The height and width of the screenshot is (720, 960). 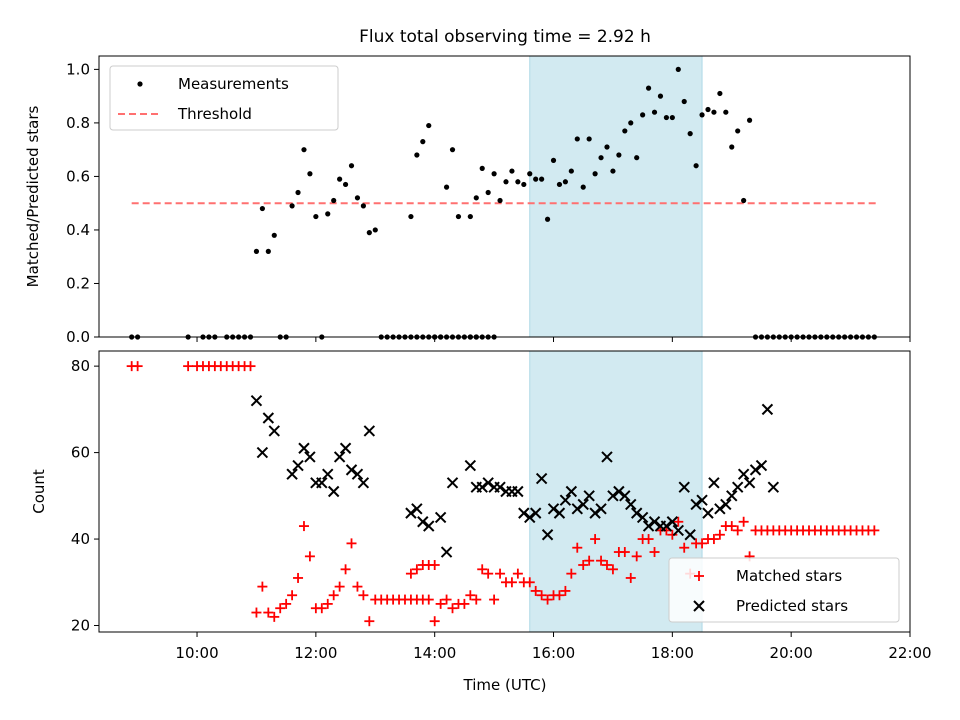 I want to click on legend-marker-dot, so click(x=140, y=84).